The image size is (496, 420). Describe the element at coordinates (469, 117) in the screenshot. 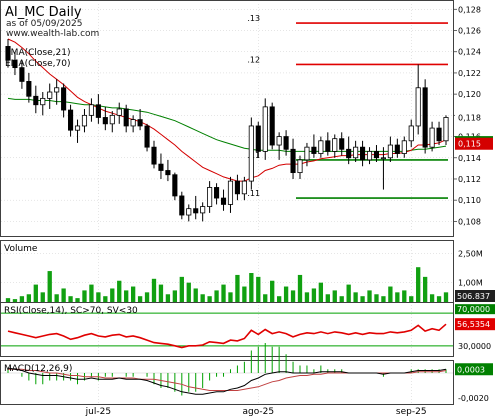

I see `last-price-badge: 0,118` at that location.